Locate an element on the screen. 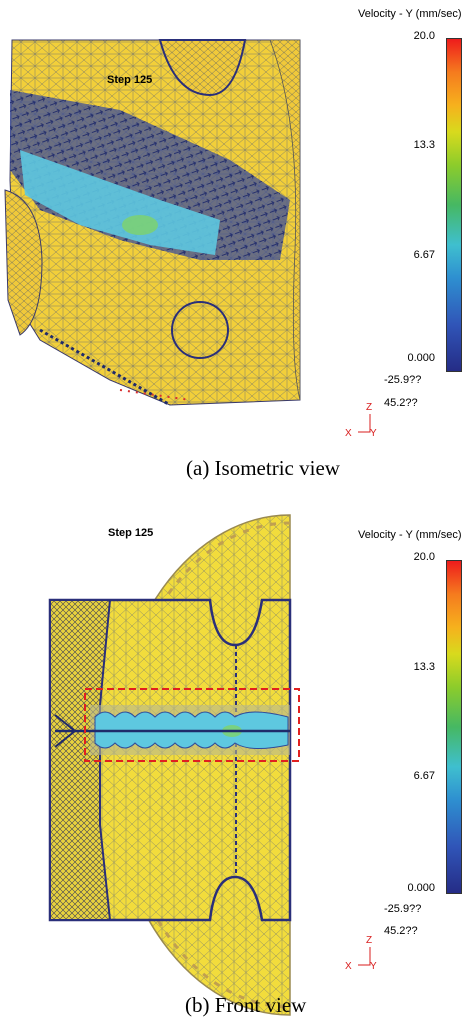  right-wall-mesh is located at coordinates (285, 220).